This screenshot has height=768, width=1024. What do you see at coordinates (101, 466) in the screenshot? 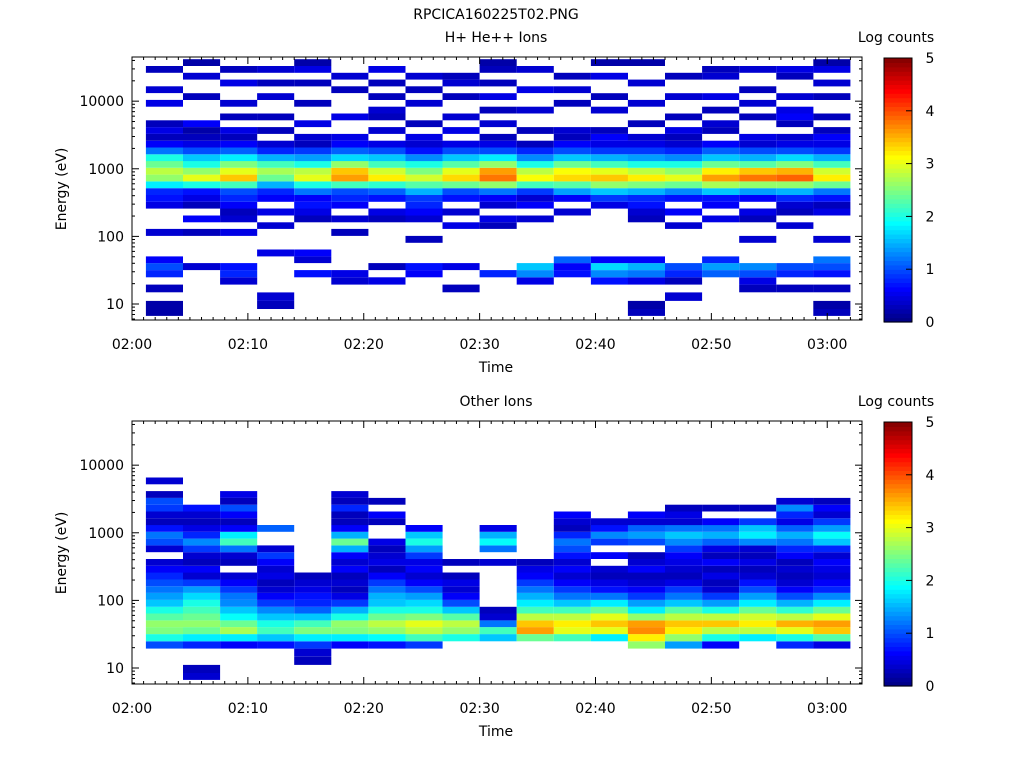
I see `y-tick-label: 10000` at bounding box center [101, 466].